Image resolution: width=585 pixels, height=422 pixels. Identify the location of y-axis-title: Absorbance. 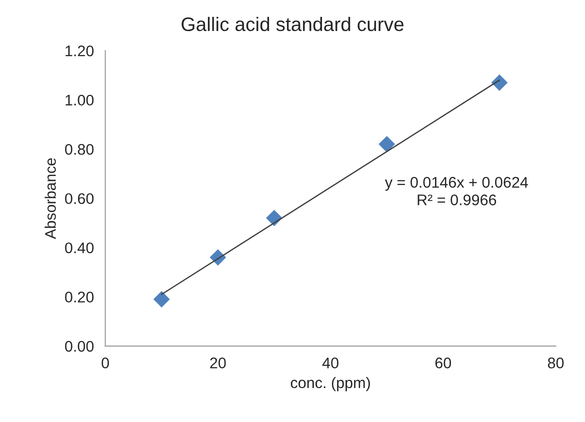
(50, 199).